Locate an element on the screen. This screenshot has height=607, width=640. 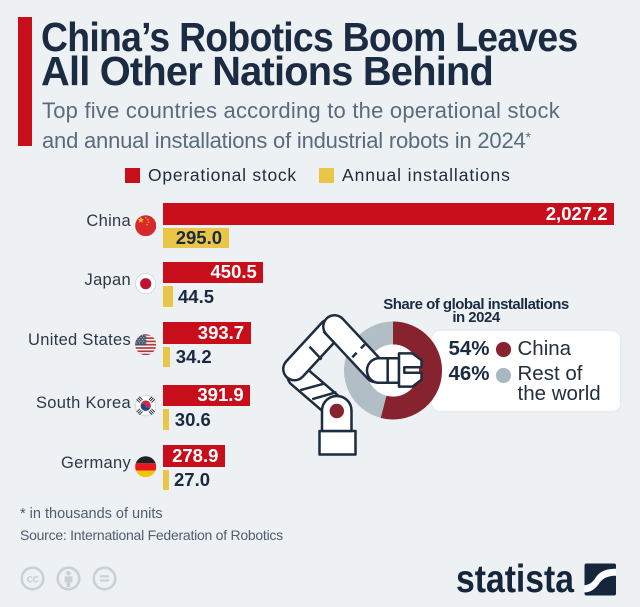
svg-text: statista is located at coordinates (515, 579).